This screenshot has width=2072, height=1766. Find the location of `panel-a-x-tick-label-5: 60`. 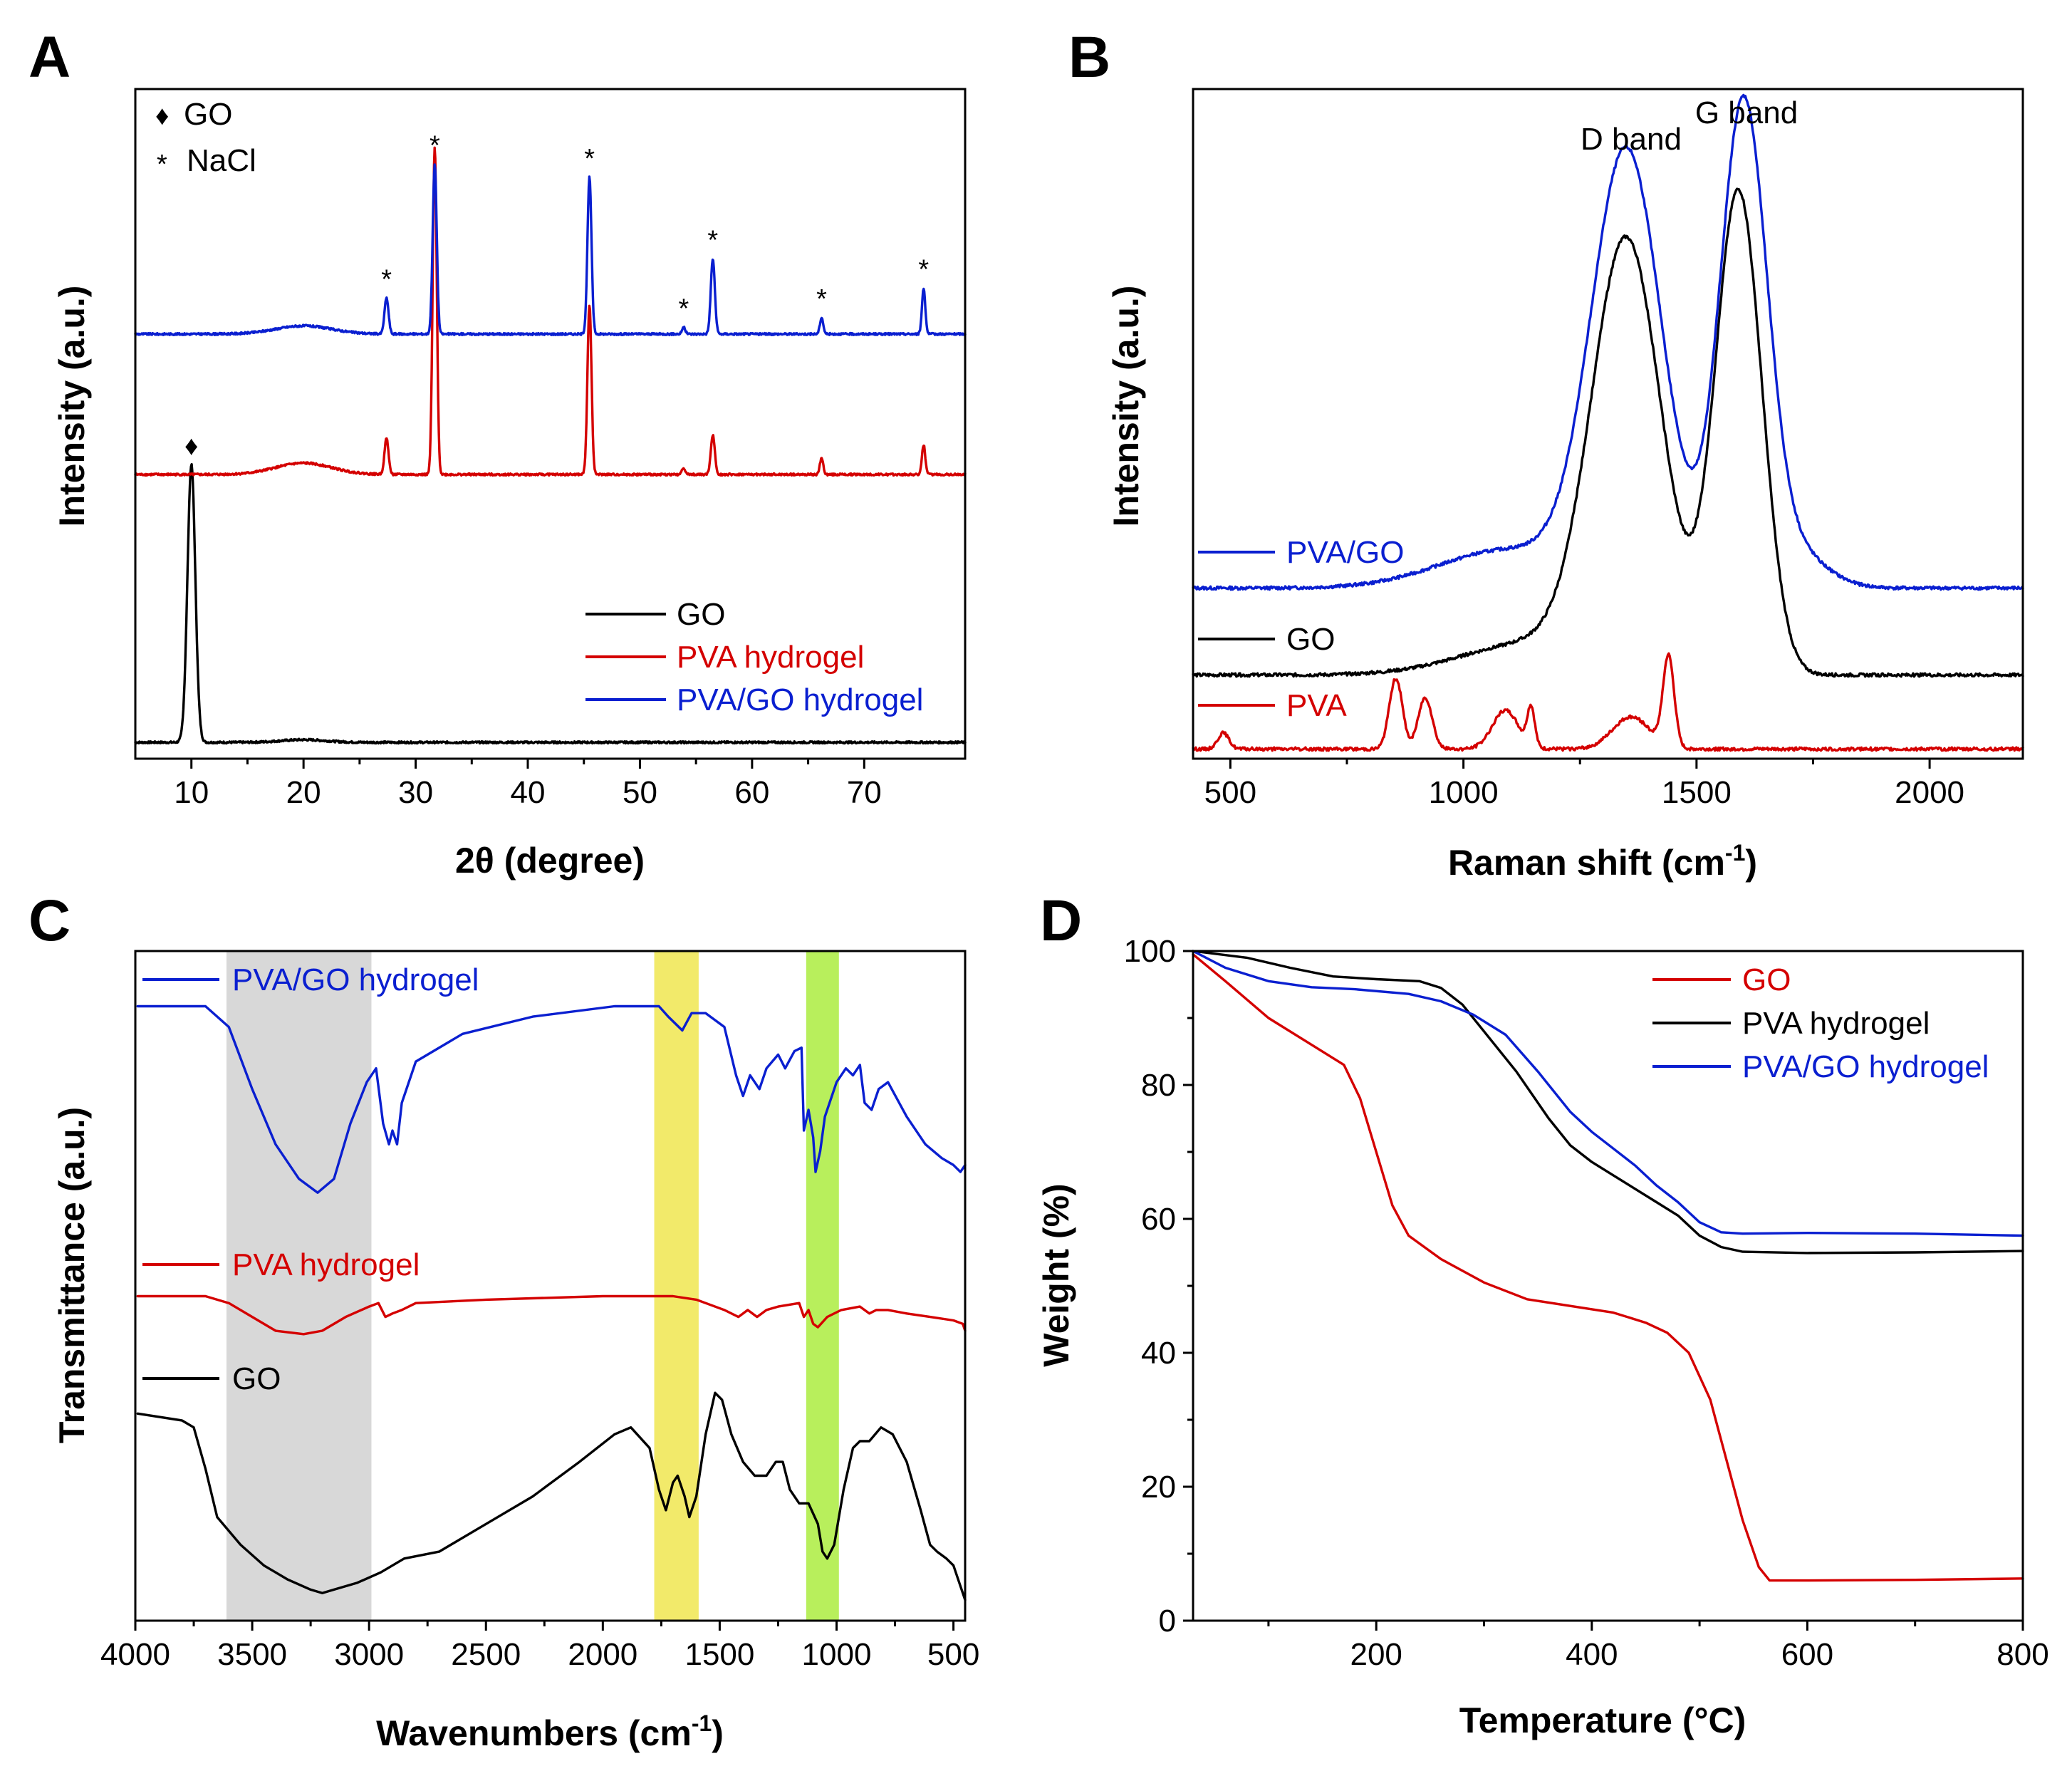

panel-a-x-tick-label-5: 60 is located at coordinates (752, 792).